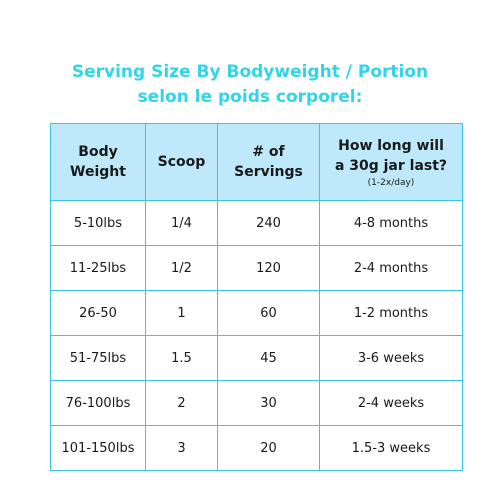 Image resolution: width=500 pixels, height=500 pixels. I want to click on duration-cell: 1-2 months, so click(391, 313).